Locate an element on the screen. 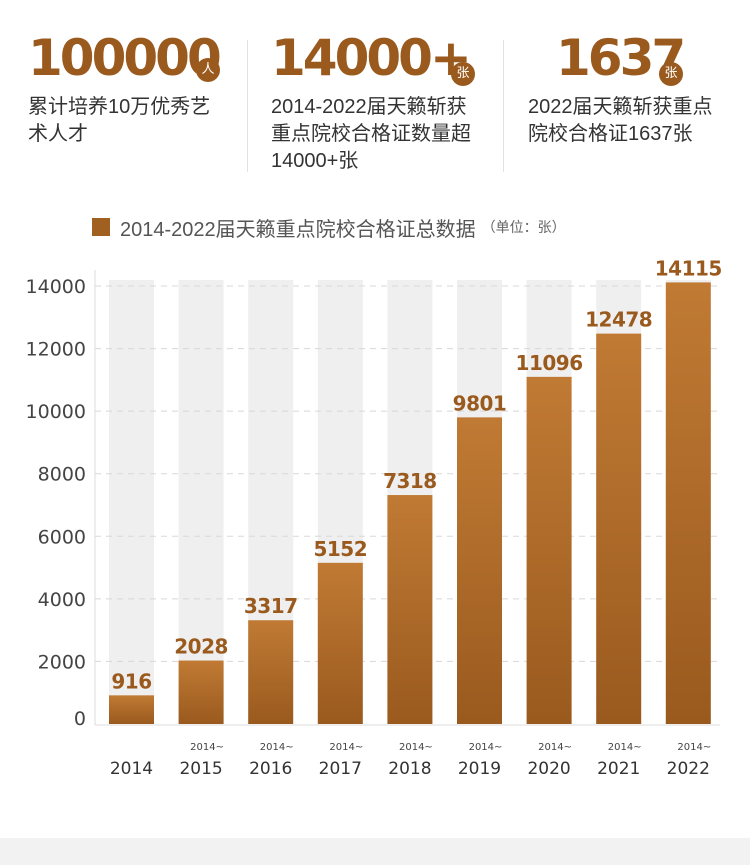 This screenshot has width=750, height=865. chart-legend: 2014-2022届天籁重点院校合格证总数据 （单位：张） is located at coordinates (329, 227).